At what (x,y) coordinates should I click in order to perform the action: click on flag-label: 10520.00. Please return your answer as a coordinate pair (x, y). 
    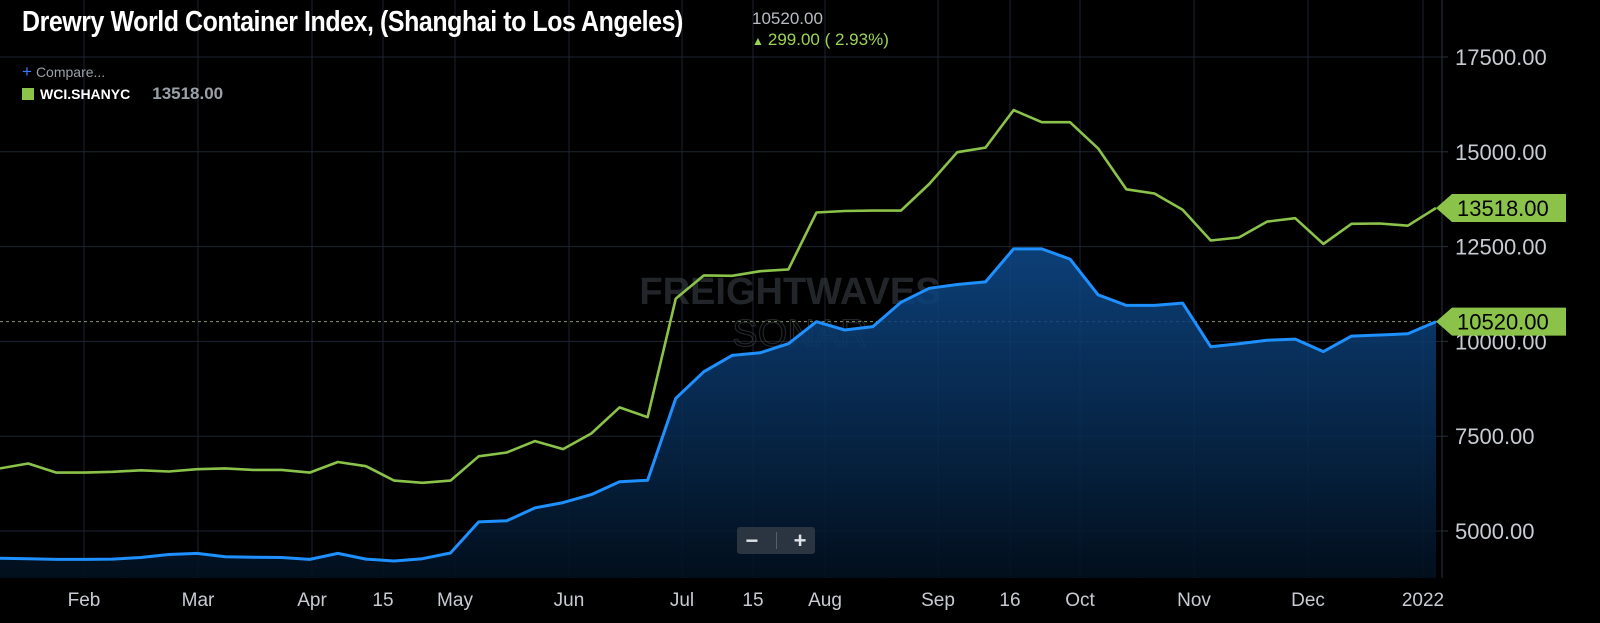
    Looking at the image, I should click on (1503, 322).